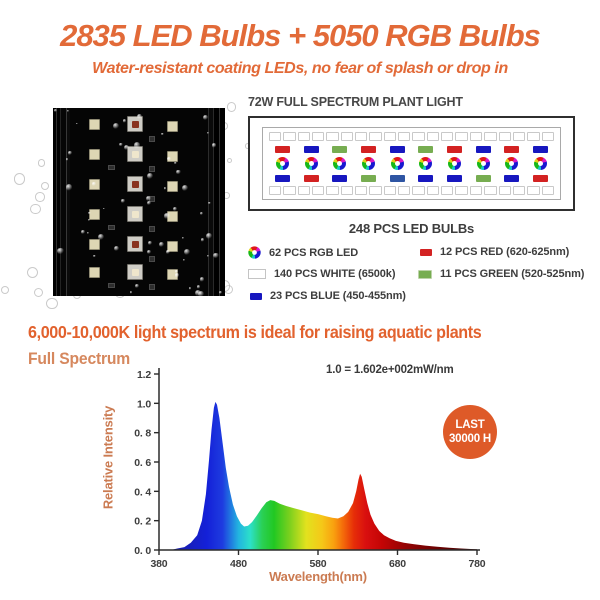  I want to click on legend-item: 23 PCS BLUE (450-455nm), so click(328, 296).